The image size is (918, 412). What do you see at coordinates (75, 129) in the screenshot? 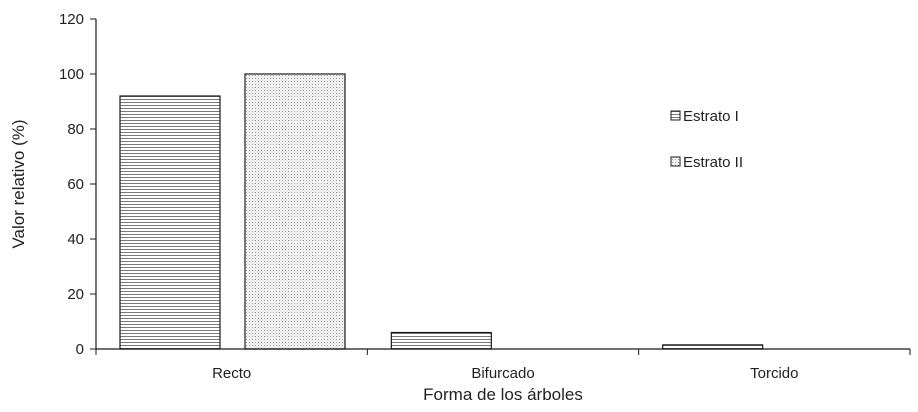
I see `y-tick-label: 80` at bounding box center [75, 129].